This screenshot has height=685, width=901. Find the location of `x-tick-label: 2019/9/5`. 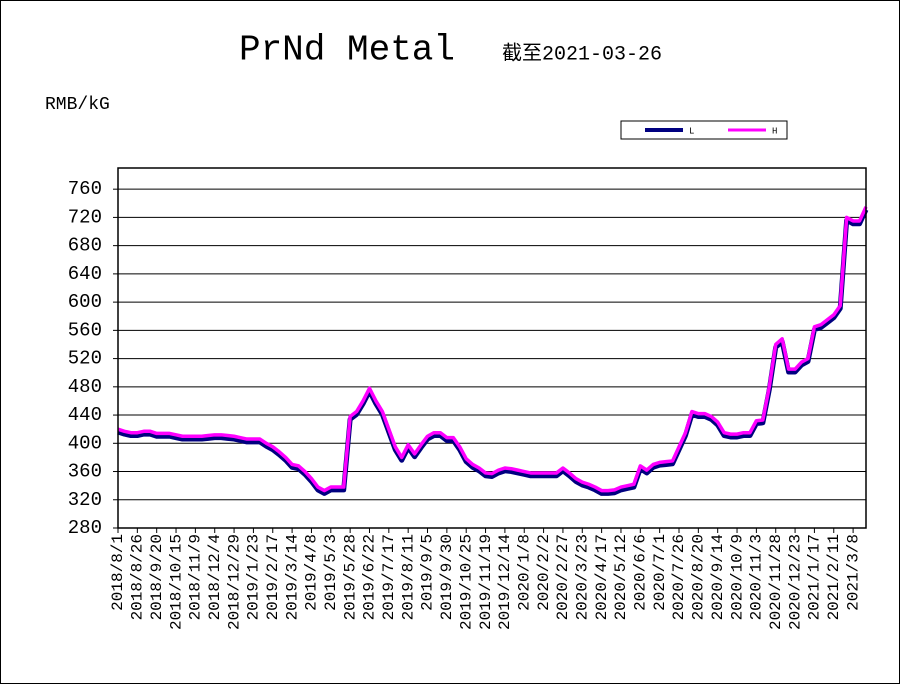

x-tick-label: 2019/9/5 is located at coordinates (428, 572).